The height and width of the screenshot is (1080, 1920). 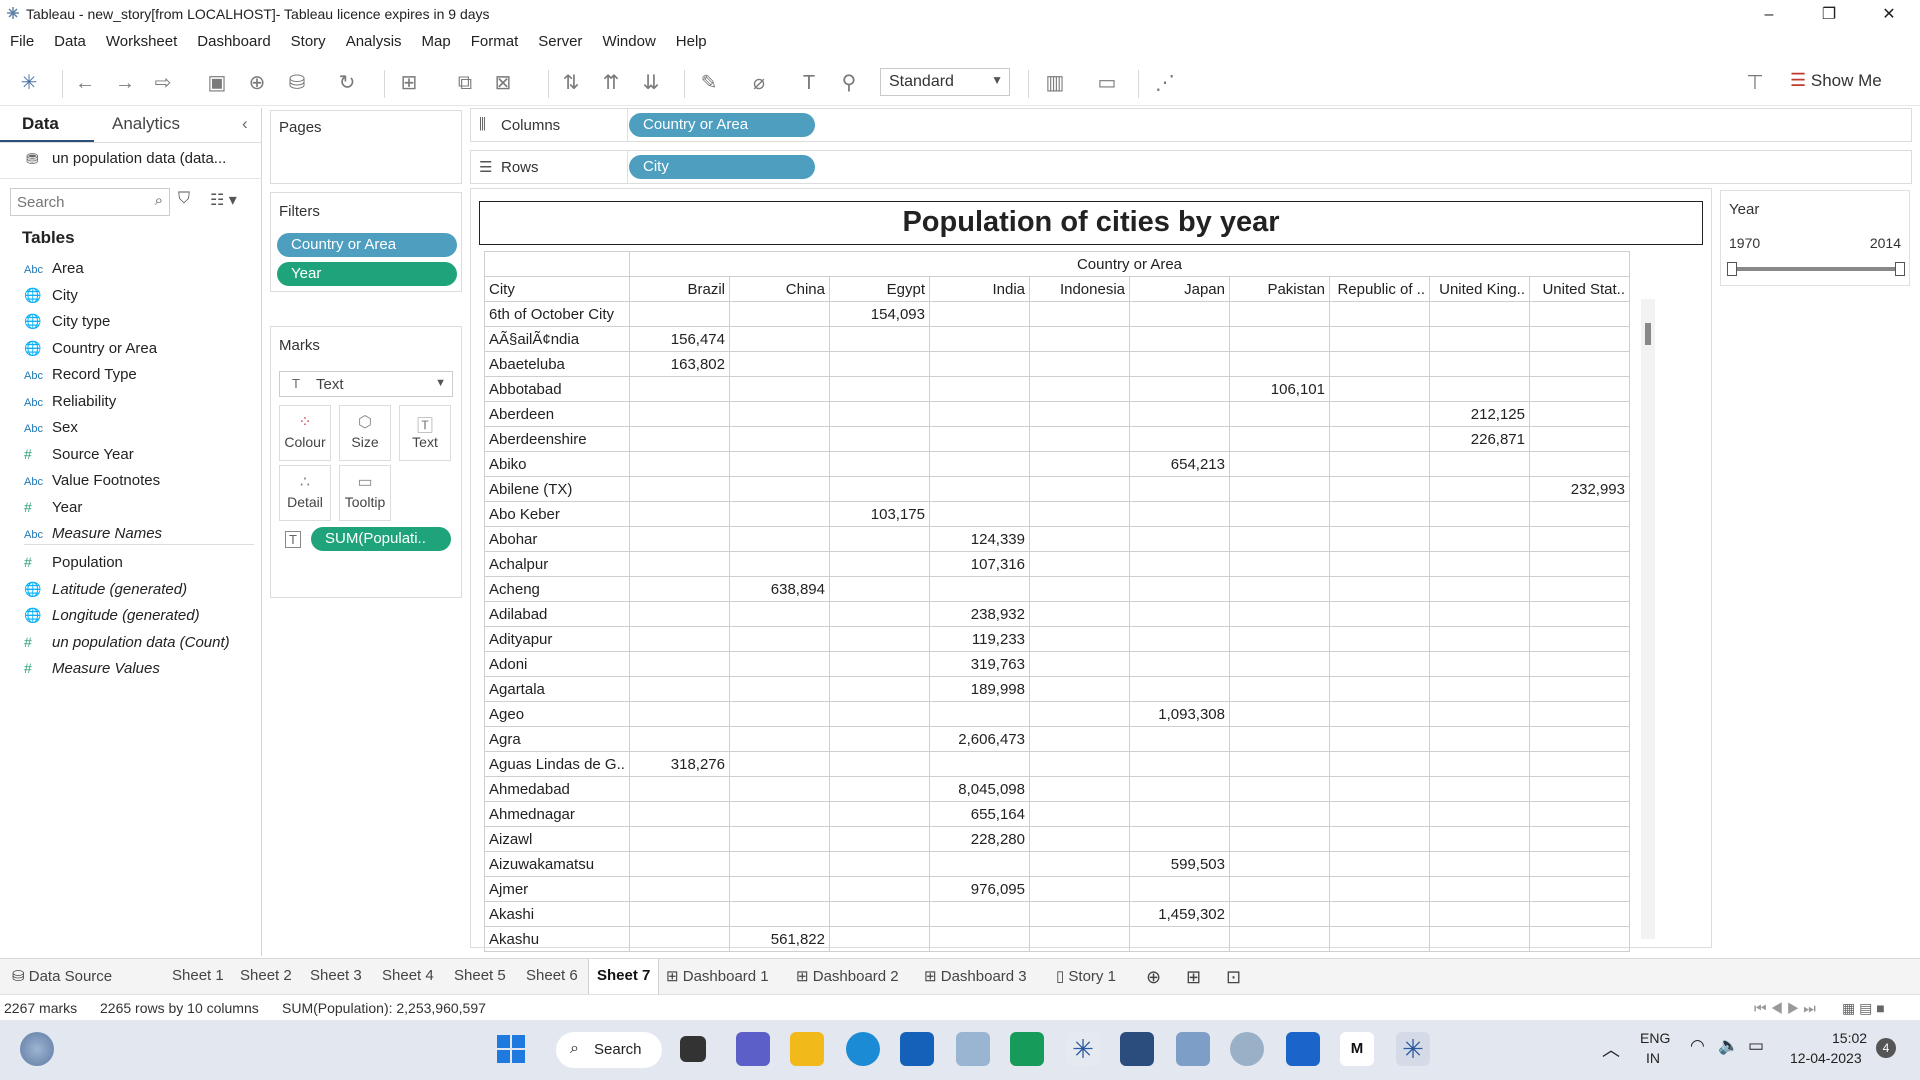 I want to click on tab-data-source: ⛁ Data Source, so click(x=62, y=976).